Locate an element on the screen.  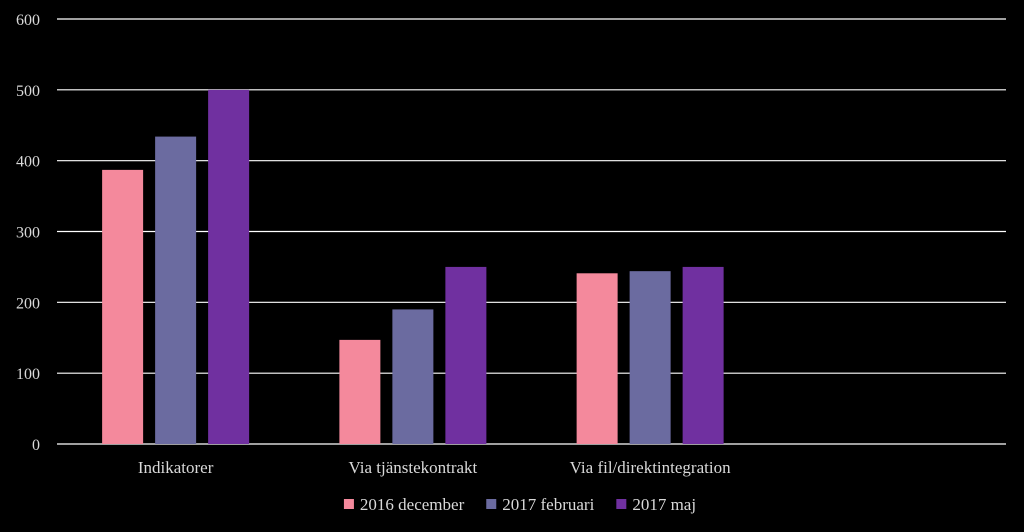
legend: 2016 december 2017 februari 2017 maj is located at coordinates (519, 504).